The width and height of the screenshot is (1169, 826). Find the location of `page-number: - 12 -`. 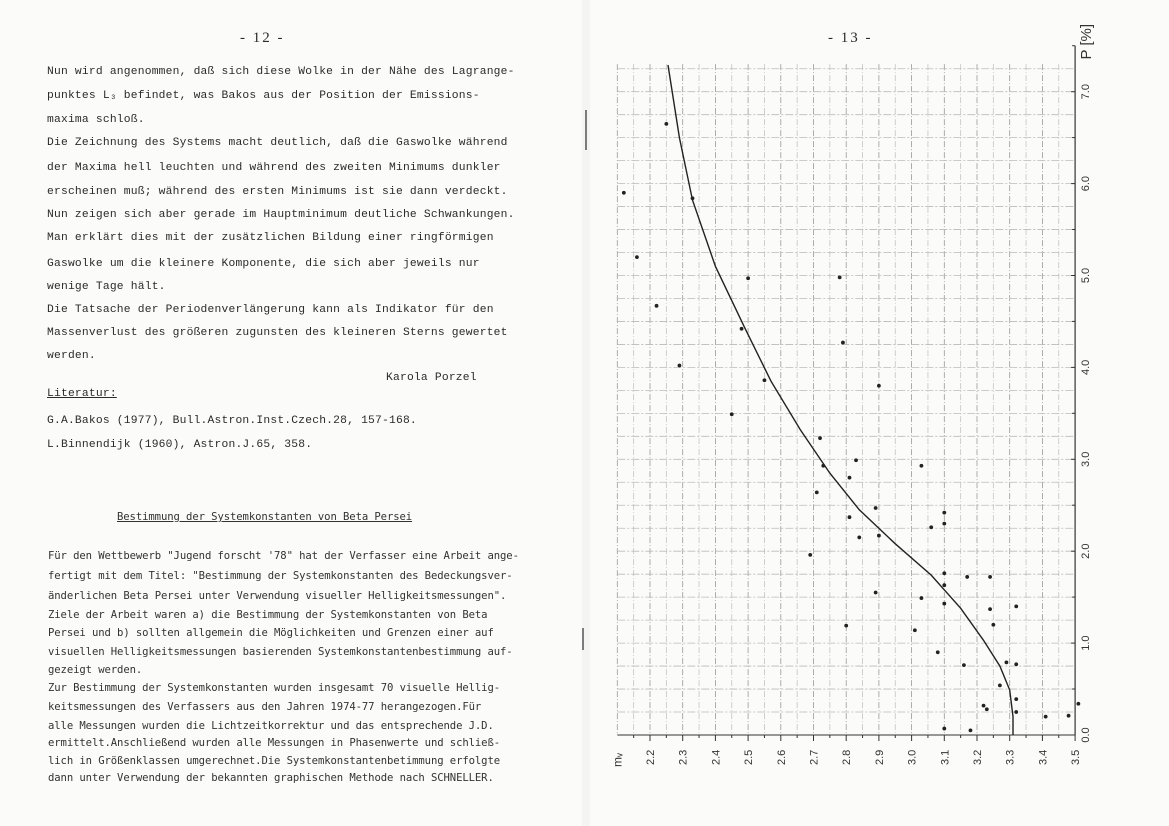

page-number: - 12 - is located at coordinates (262, 38).